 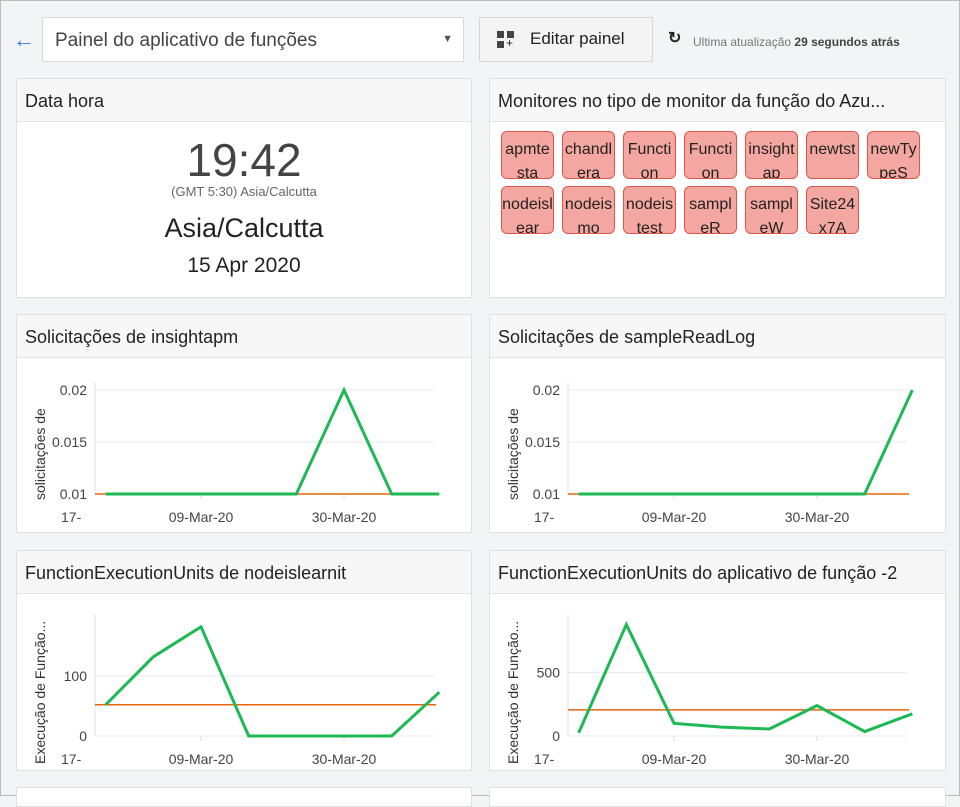 I want to click on monitor-tile: sampleR, so click(x=710, y=210).